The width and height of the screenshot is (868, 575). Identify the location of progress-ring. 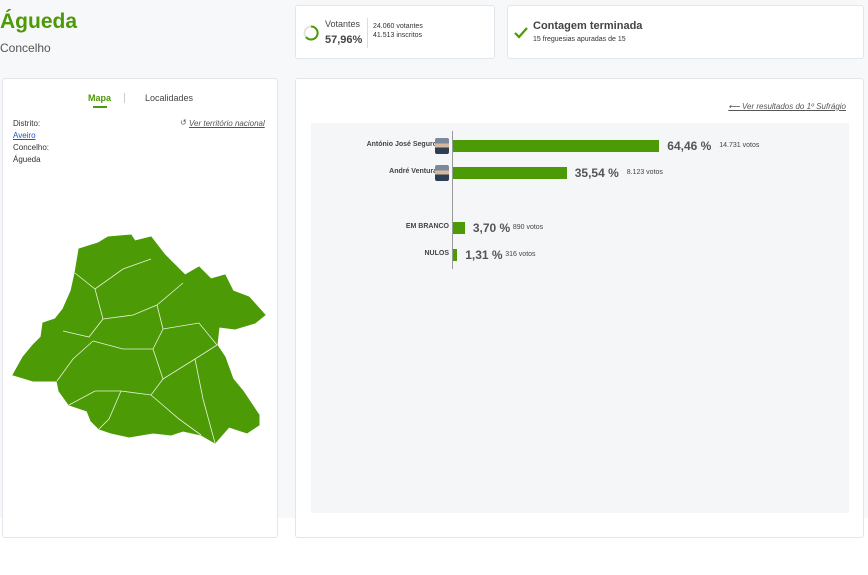
(311, 33).